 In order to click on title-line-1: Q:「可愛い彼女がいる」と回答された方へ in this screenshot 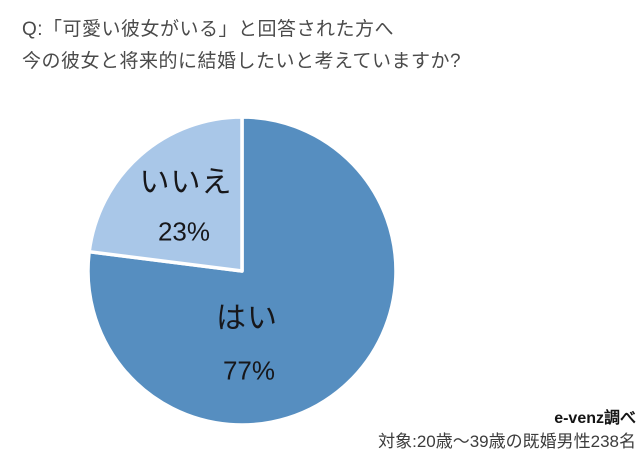, I will do `click(208, 29)`.